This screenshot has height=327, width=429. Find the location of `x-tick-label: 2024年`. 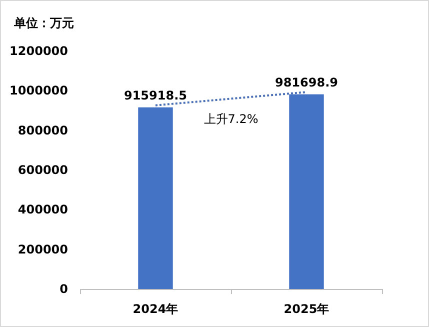

x-tick-label: 2024年 is located at coordinates (155, 309).